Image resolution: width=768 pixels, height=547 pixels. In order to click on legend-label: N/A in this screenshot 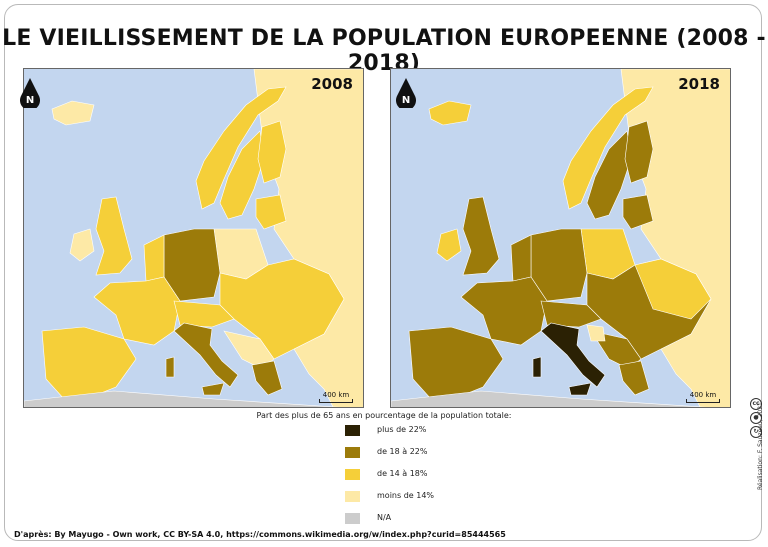, I will do `click(384, 517)`.